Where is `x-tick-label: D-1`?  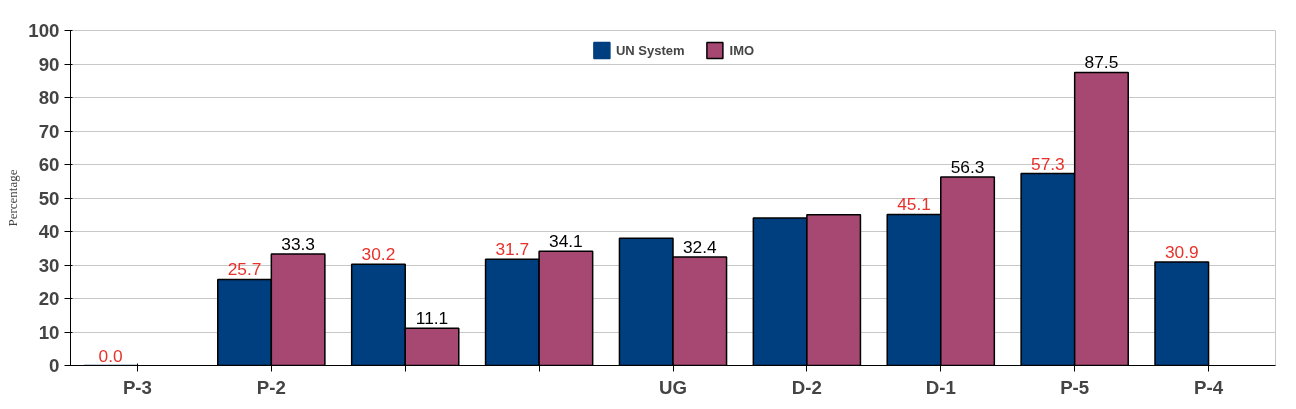
x-tick-label: D-1 is located at coordinates (940, 387).